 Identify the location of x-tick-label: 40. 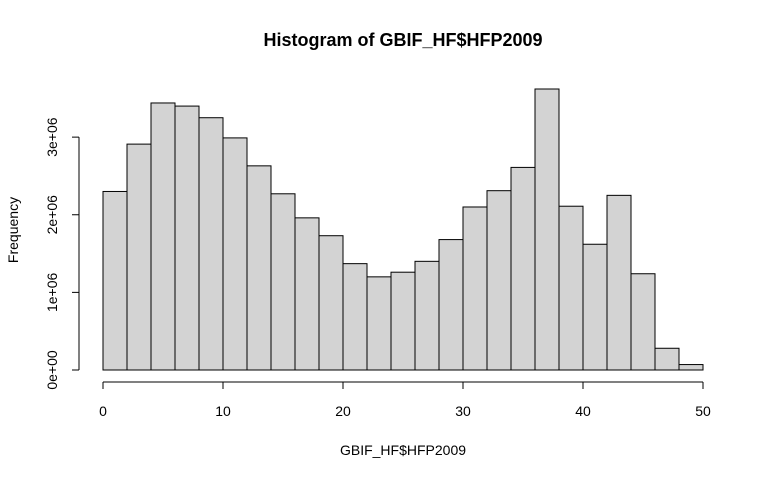
(583, 411).